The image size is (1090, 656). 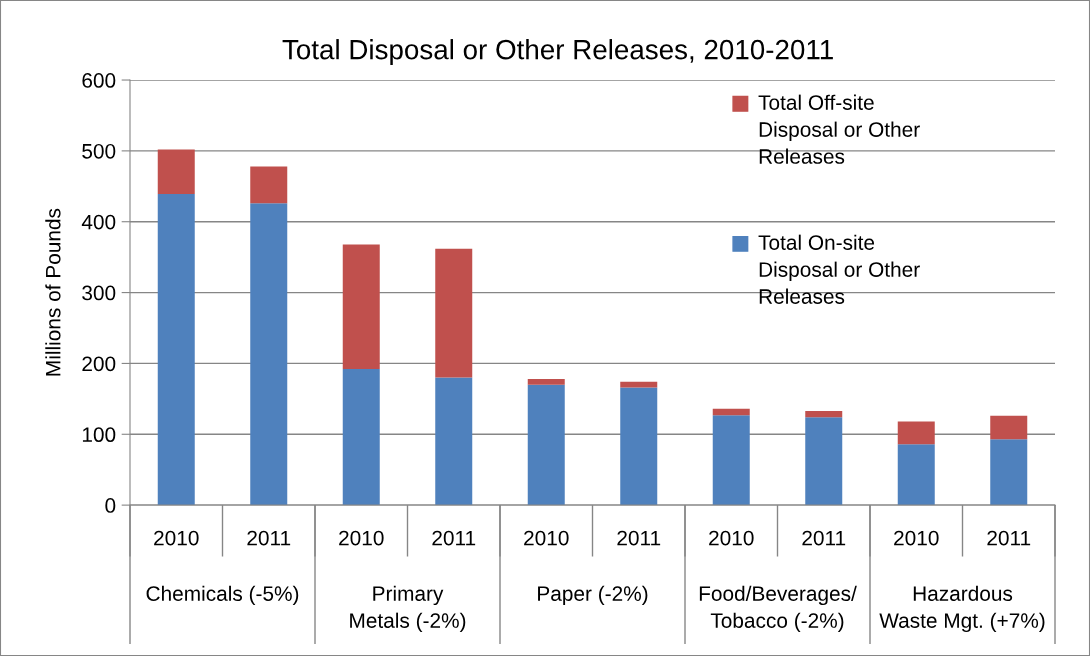 I want to click on legend-label: Total On-site Disposal or Other Releases, so click(x=839, y=269).